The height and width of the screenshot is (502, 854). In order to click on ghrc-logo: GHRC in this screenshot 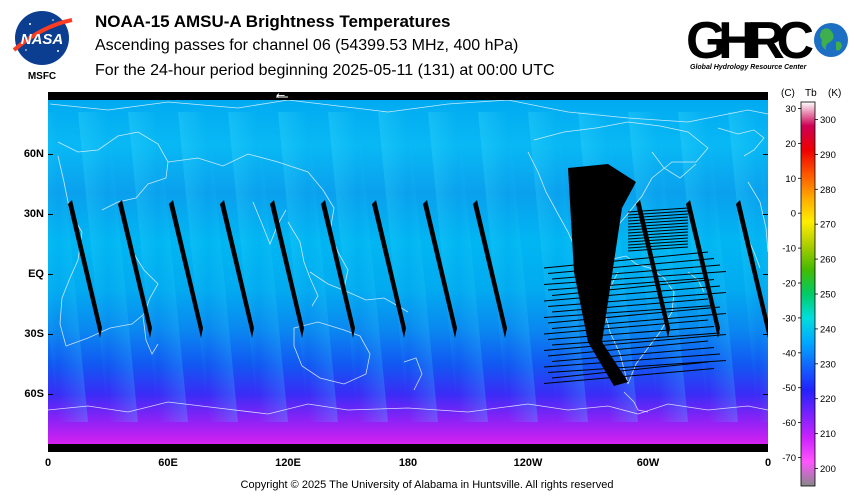, I will do `click(767, 41)`.